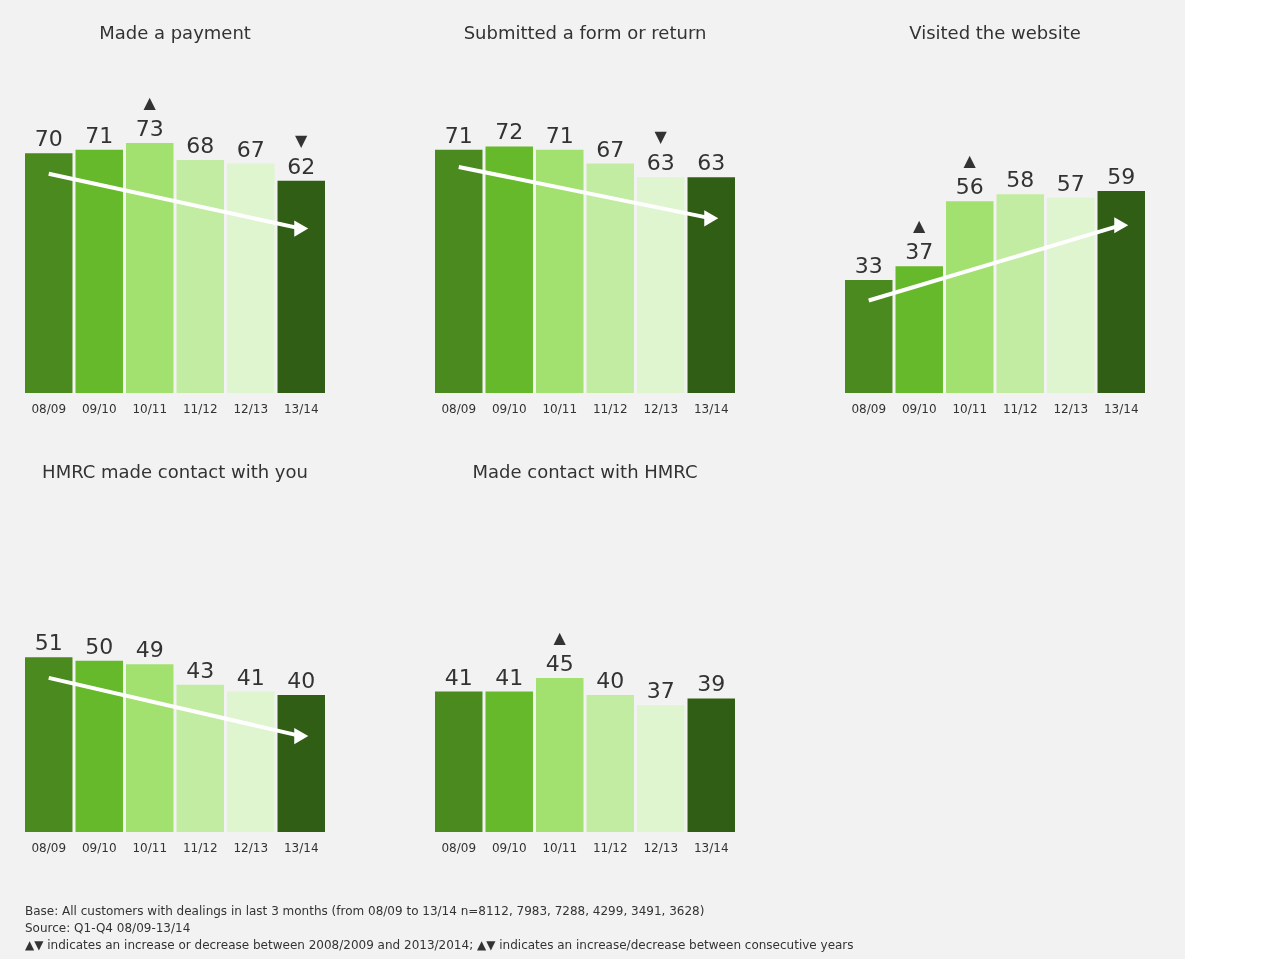  I want to click on data-label: 62, so click(301, 166).